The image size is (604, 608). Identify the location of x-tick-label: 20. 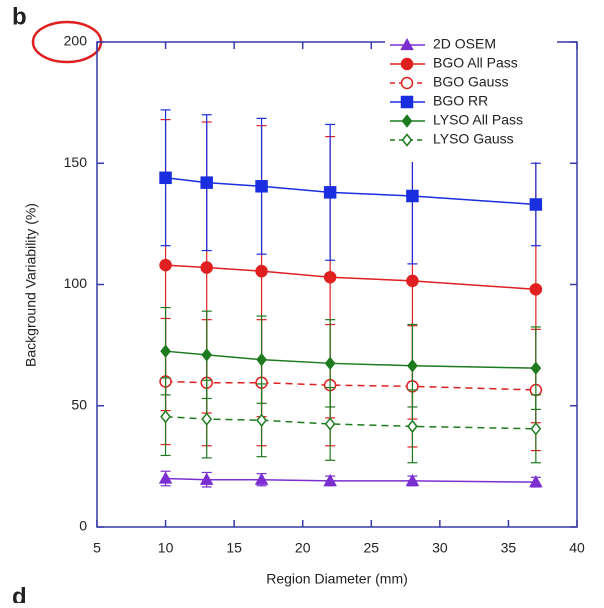
(303, 548).